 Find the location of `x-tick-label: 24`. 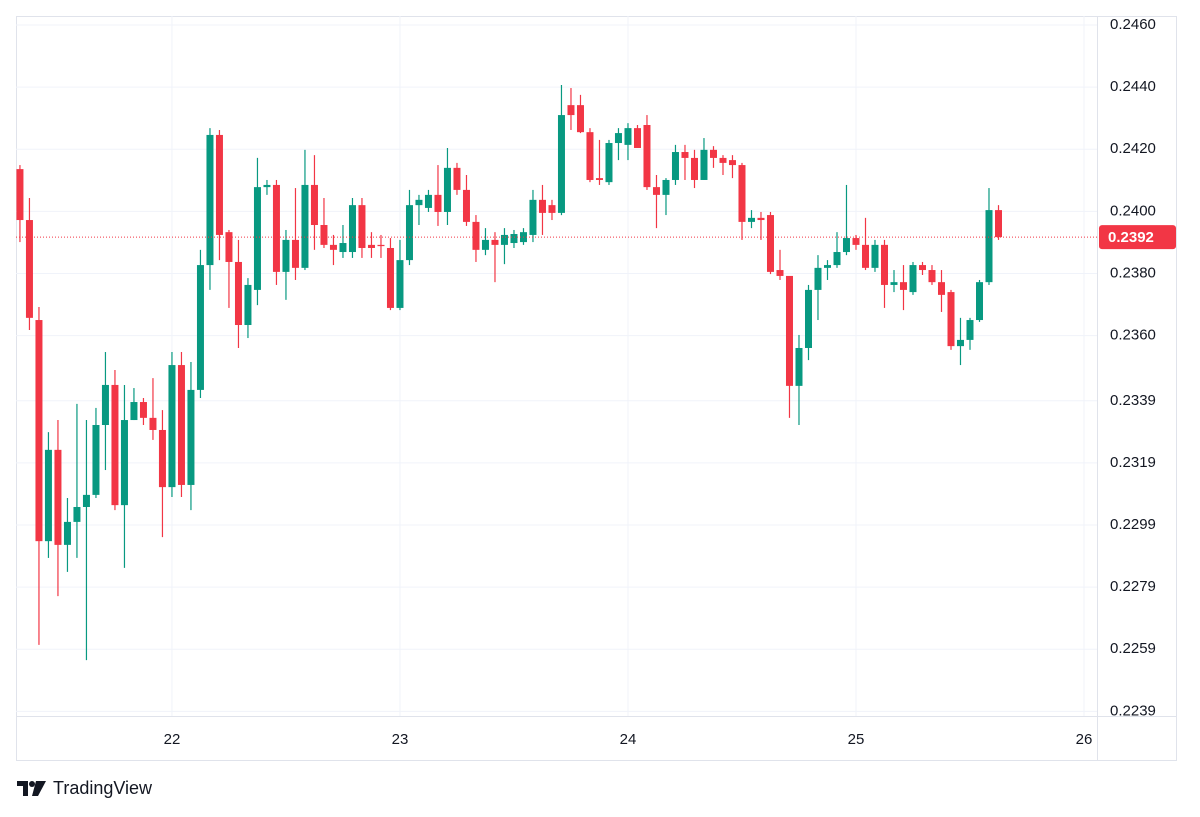

x-tick-label: 24 is located at coordinates (628, 739).